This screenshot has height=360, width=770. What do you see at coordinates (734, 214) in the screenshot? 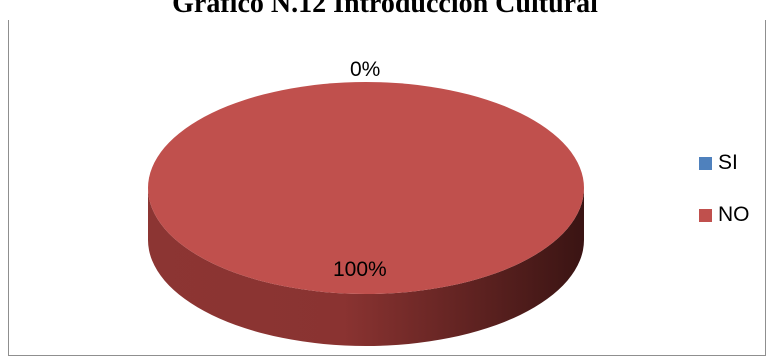
I see `legend-label-no: NO` at bounding box center [734, 214].